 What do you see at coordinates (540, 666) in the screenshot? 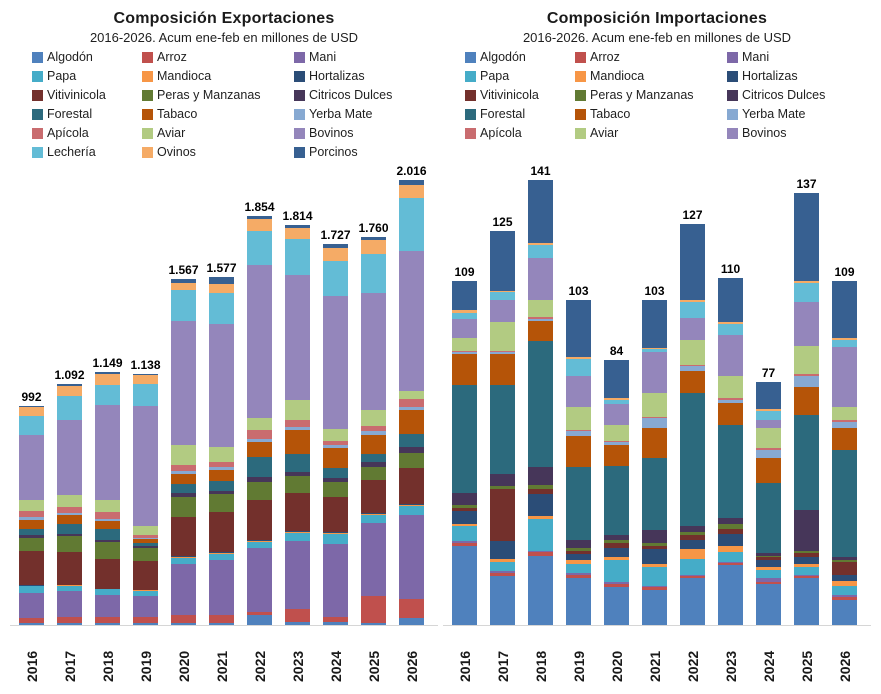
I see `x-axis-tick-label: 2018` at bounding box center [540, 666].